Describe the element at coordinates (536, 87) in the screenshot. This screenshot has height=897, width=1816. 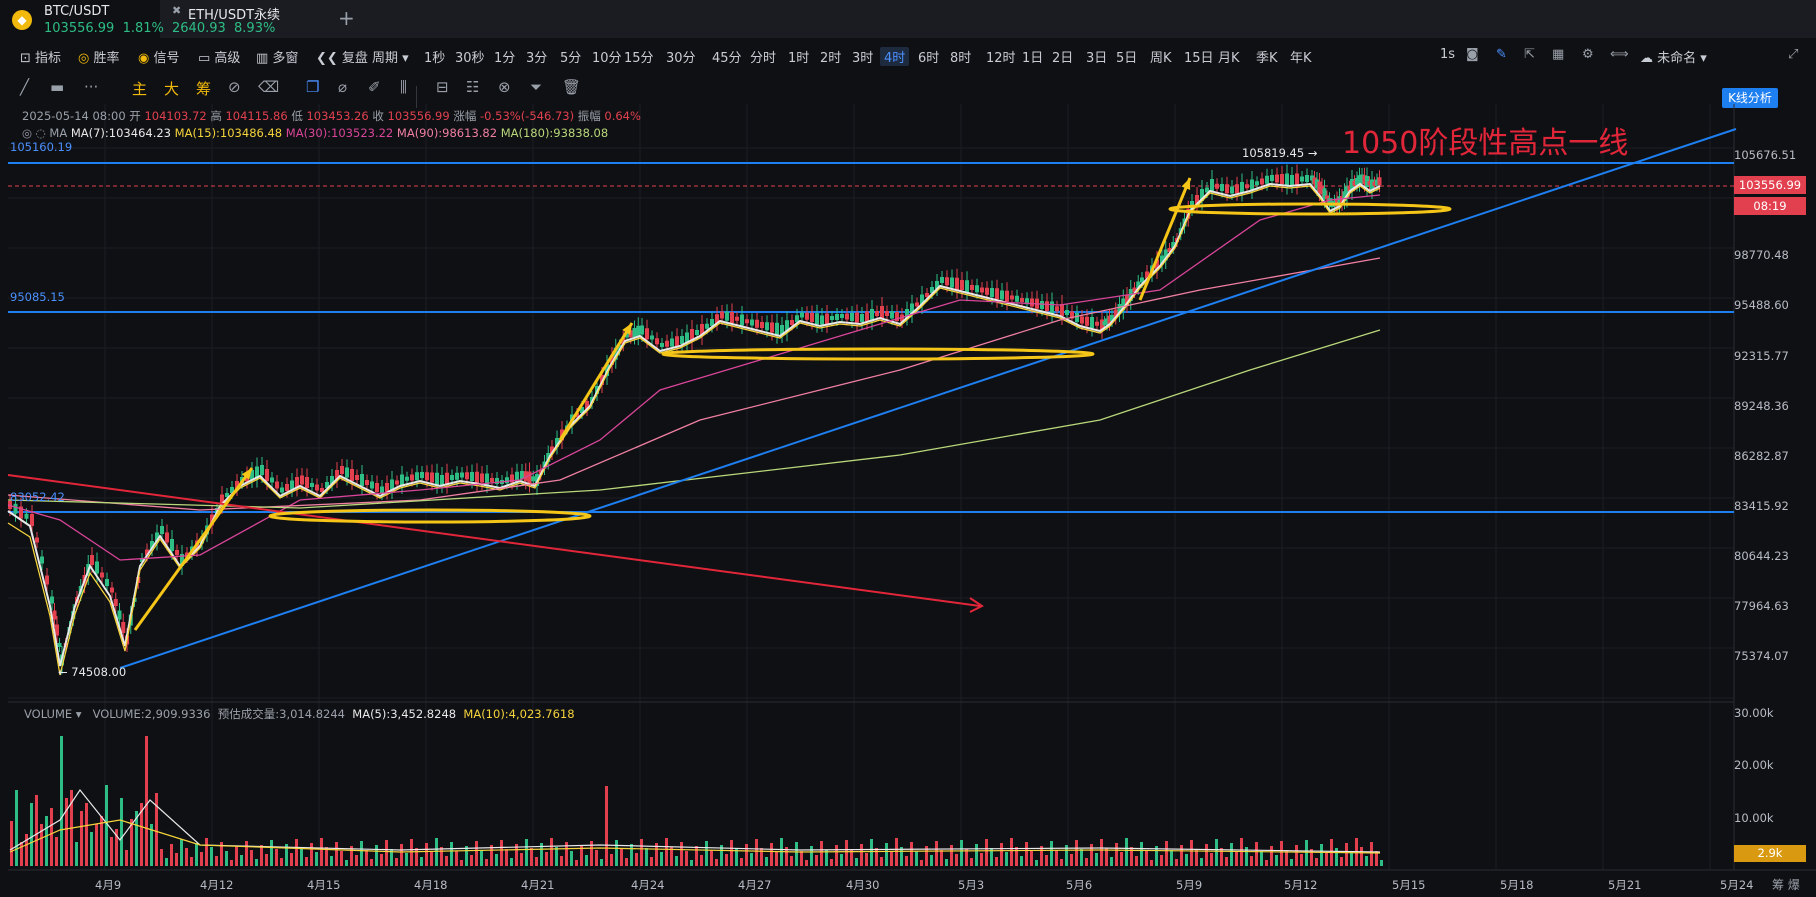
I see `filter-icon: ⏷` at that location.